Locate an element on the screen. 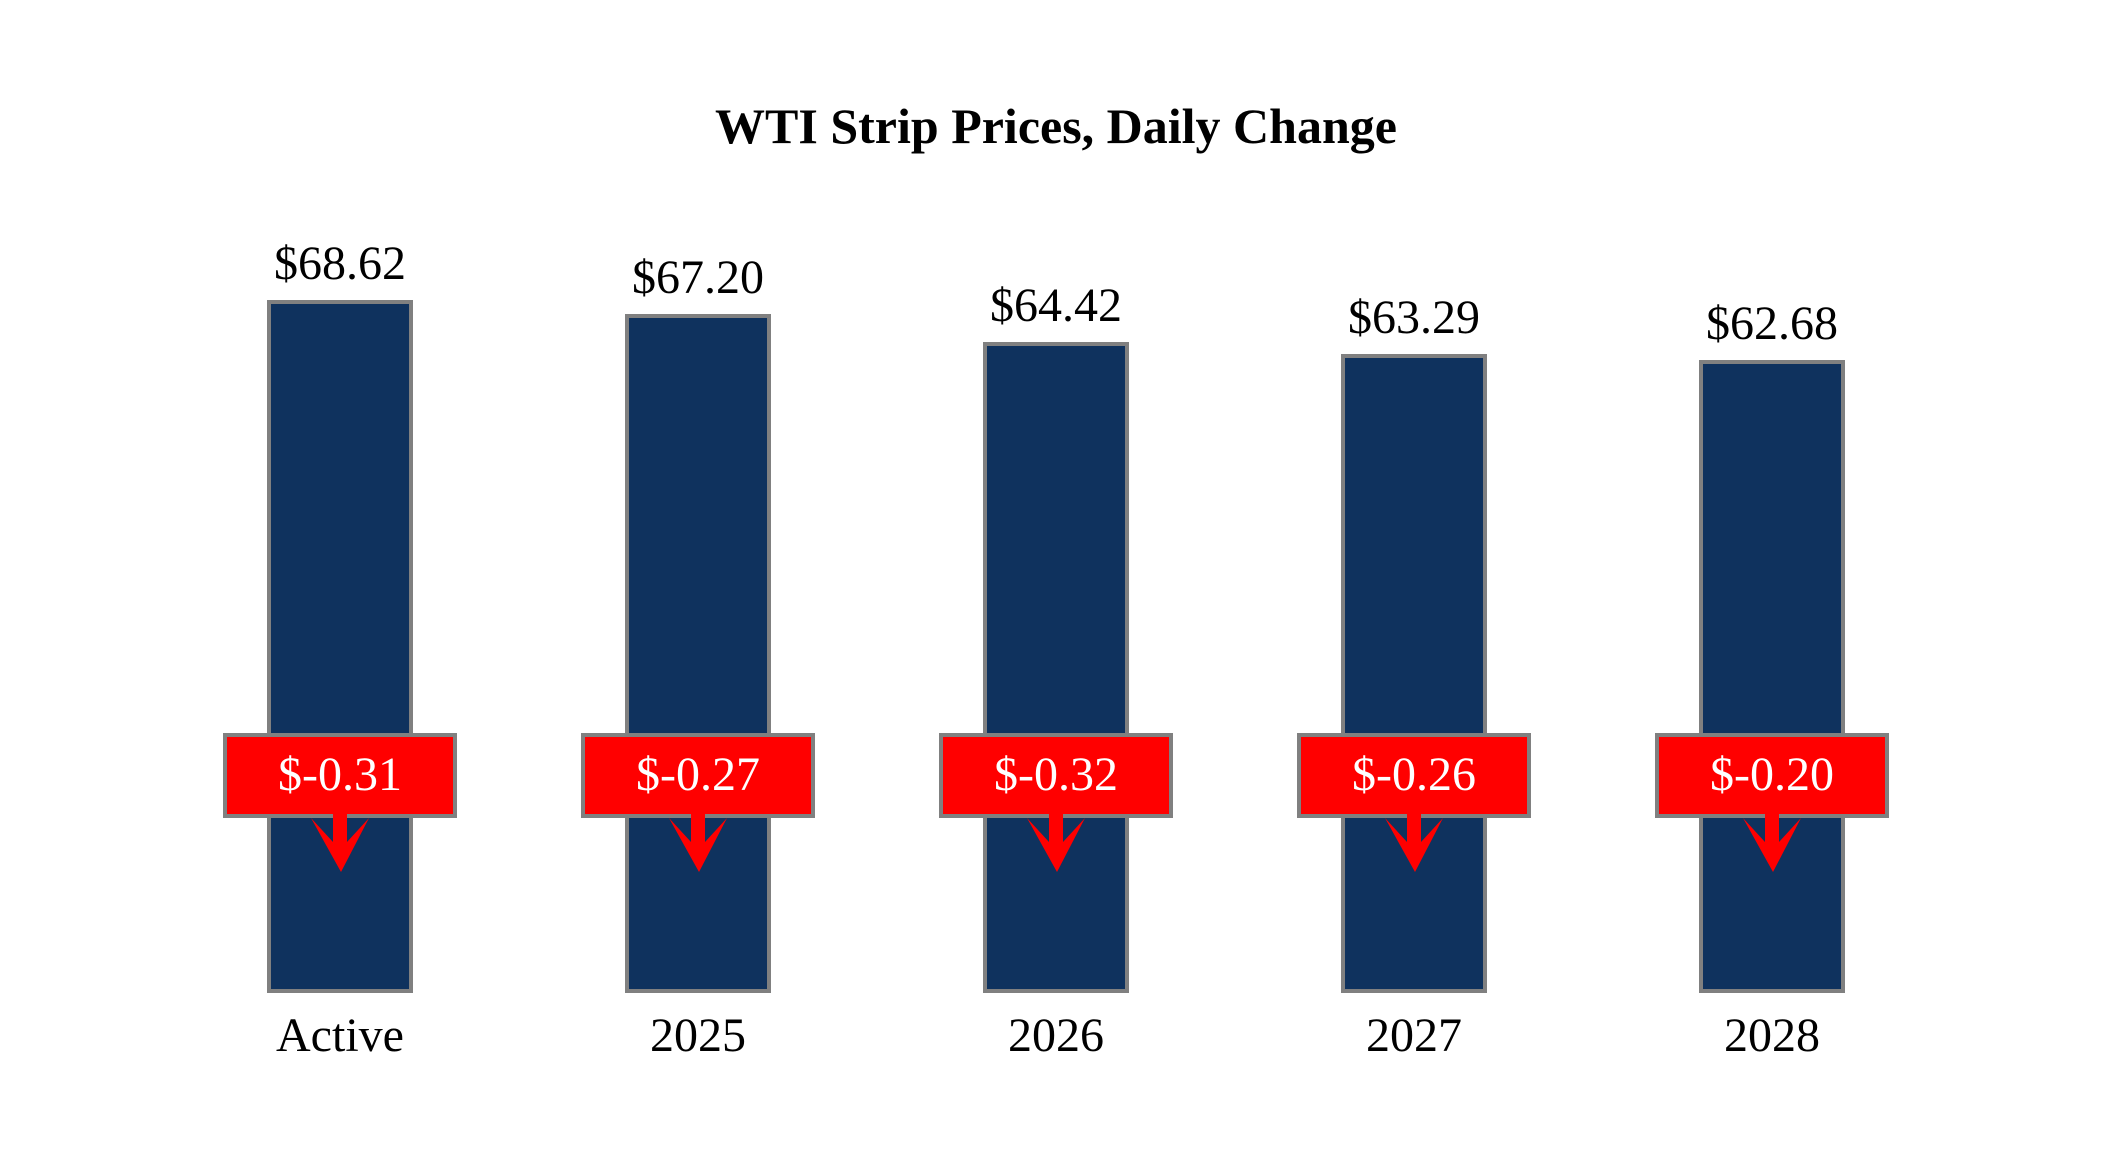 The image size is (2112, 1152). price-label: $64.42 is located at coordinates (1056, 305).